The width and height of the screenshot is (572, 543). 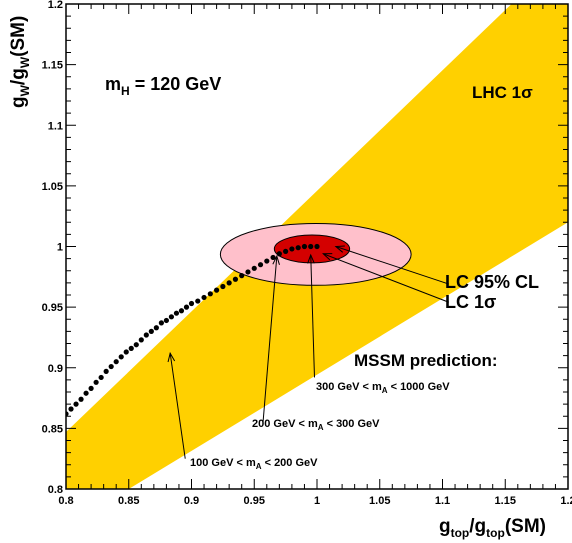 What do you see at coordinates (470, 302) in the screenshot?
I see `lc1sigma-label: LC 1σ` at bounding box center [470, 302].